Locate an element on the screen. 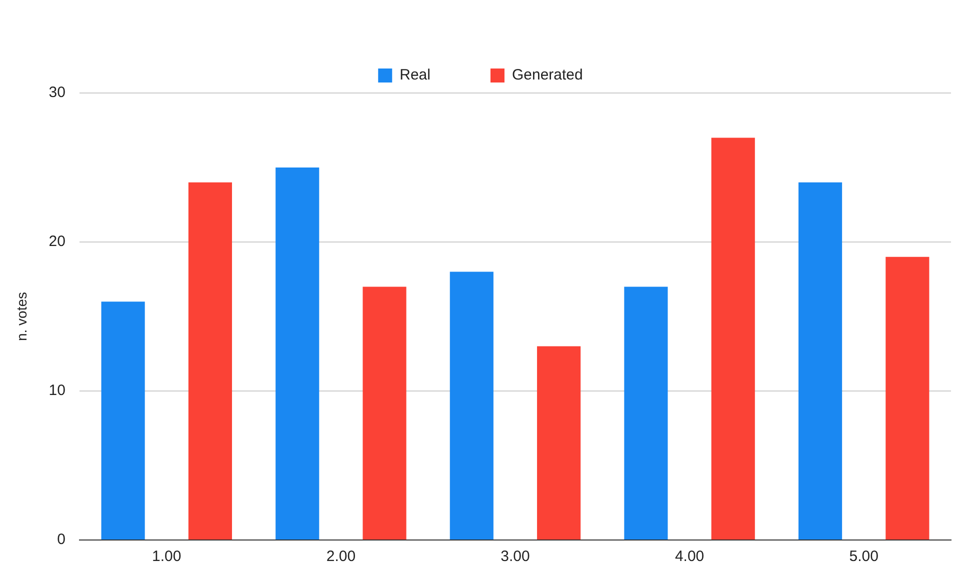 The width and height of the screenshot is (971, 578). x-tick-label: 5.00 is located at coordinates (863, 557).